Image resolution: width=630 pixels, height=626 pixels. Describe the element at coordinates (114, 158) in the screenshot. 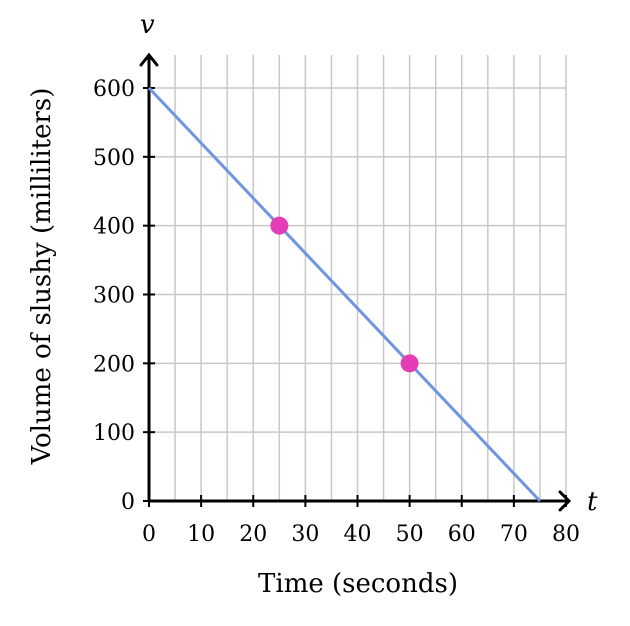

I see `y-tick-label: 500` at that location.